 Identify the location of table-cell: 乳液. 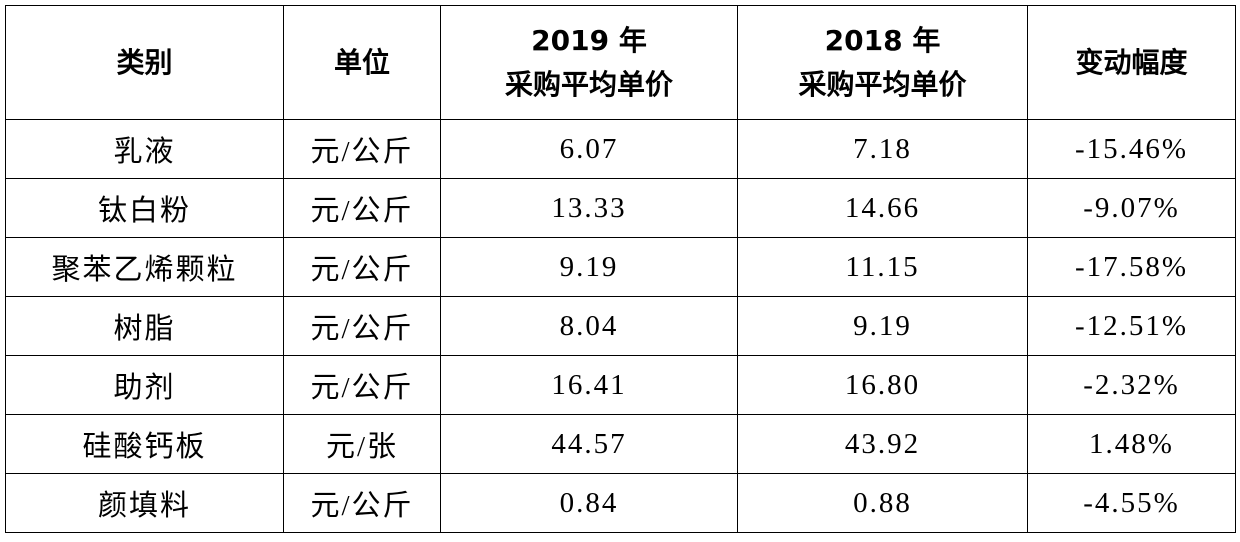
(144, 149).